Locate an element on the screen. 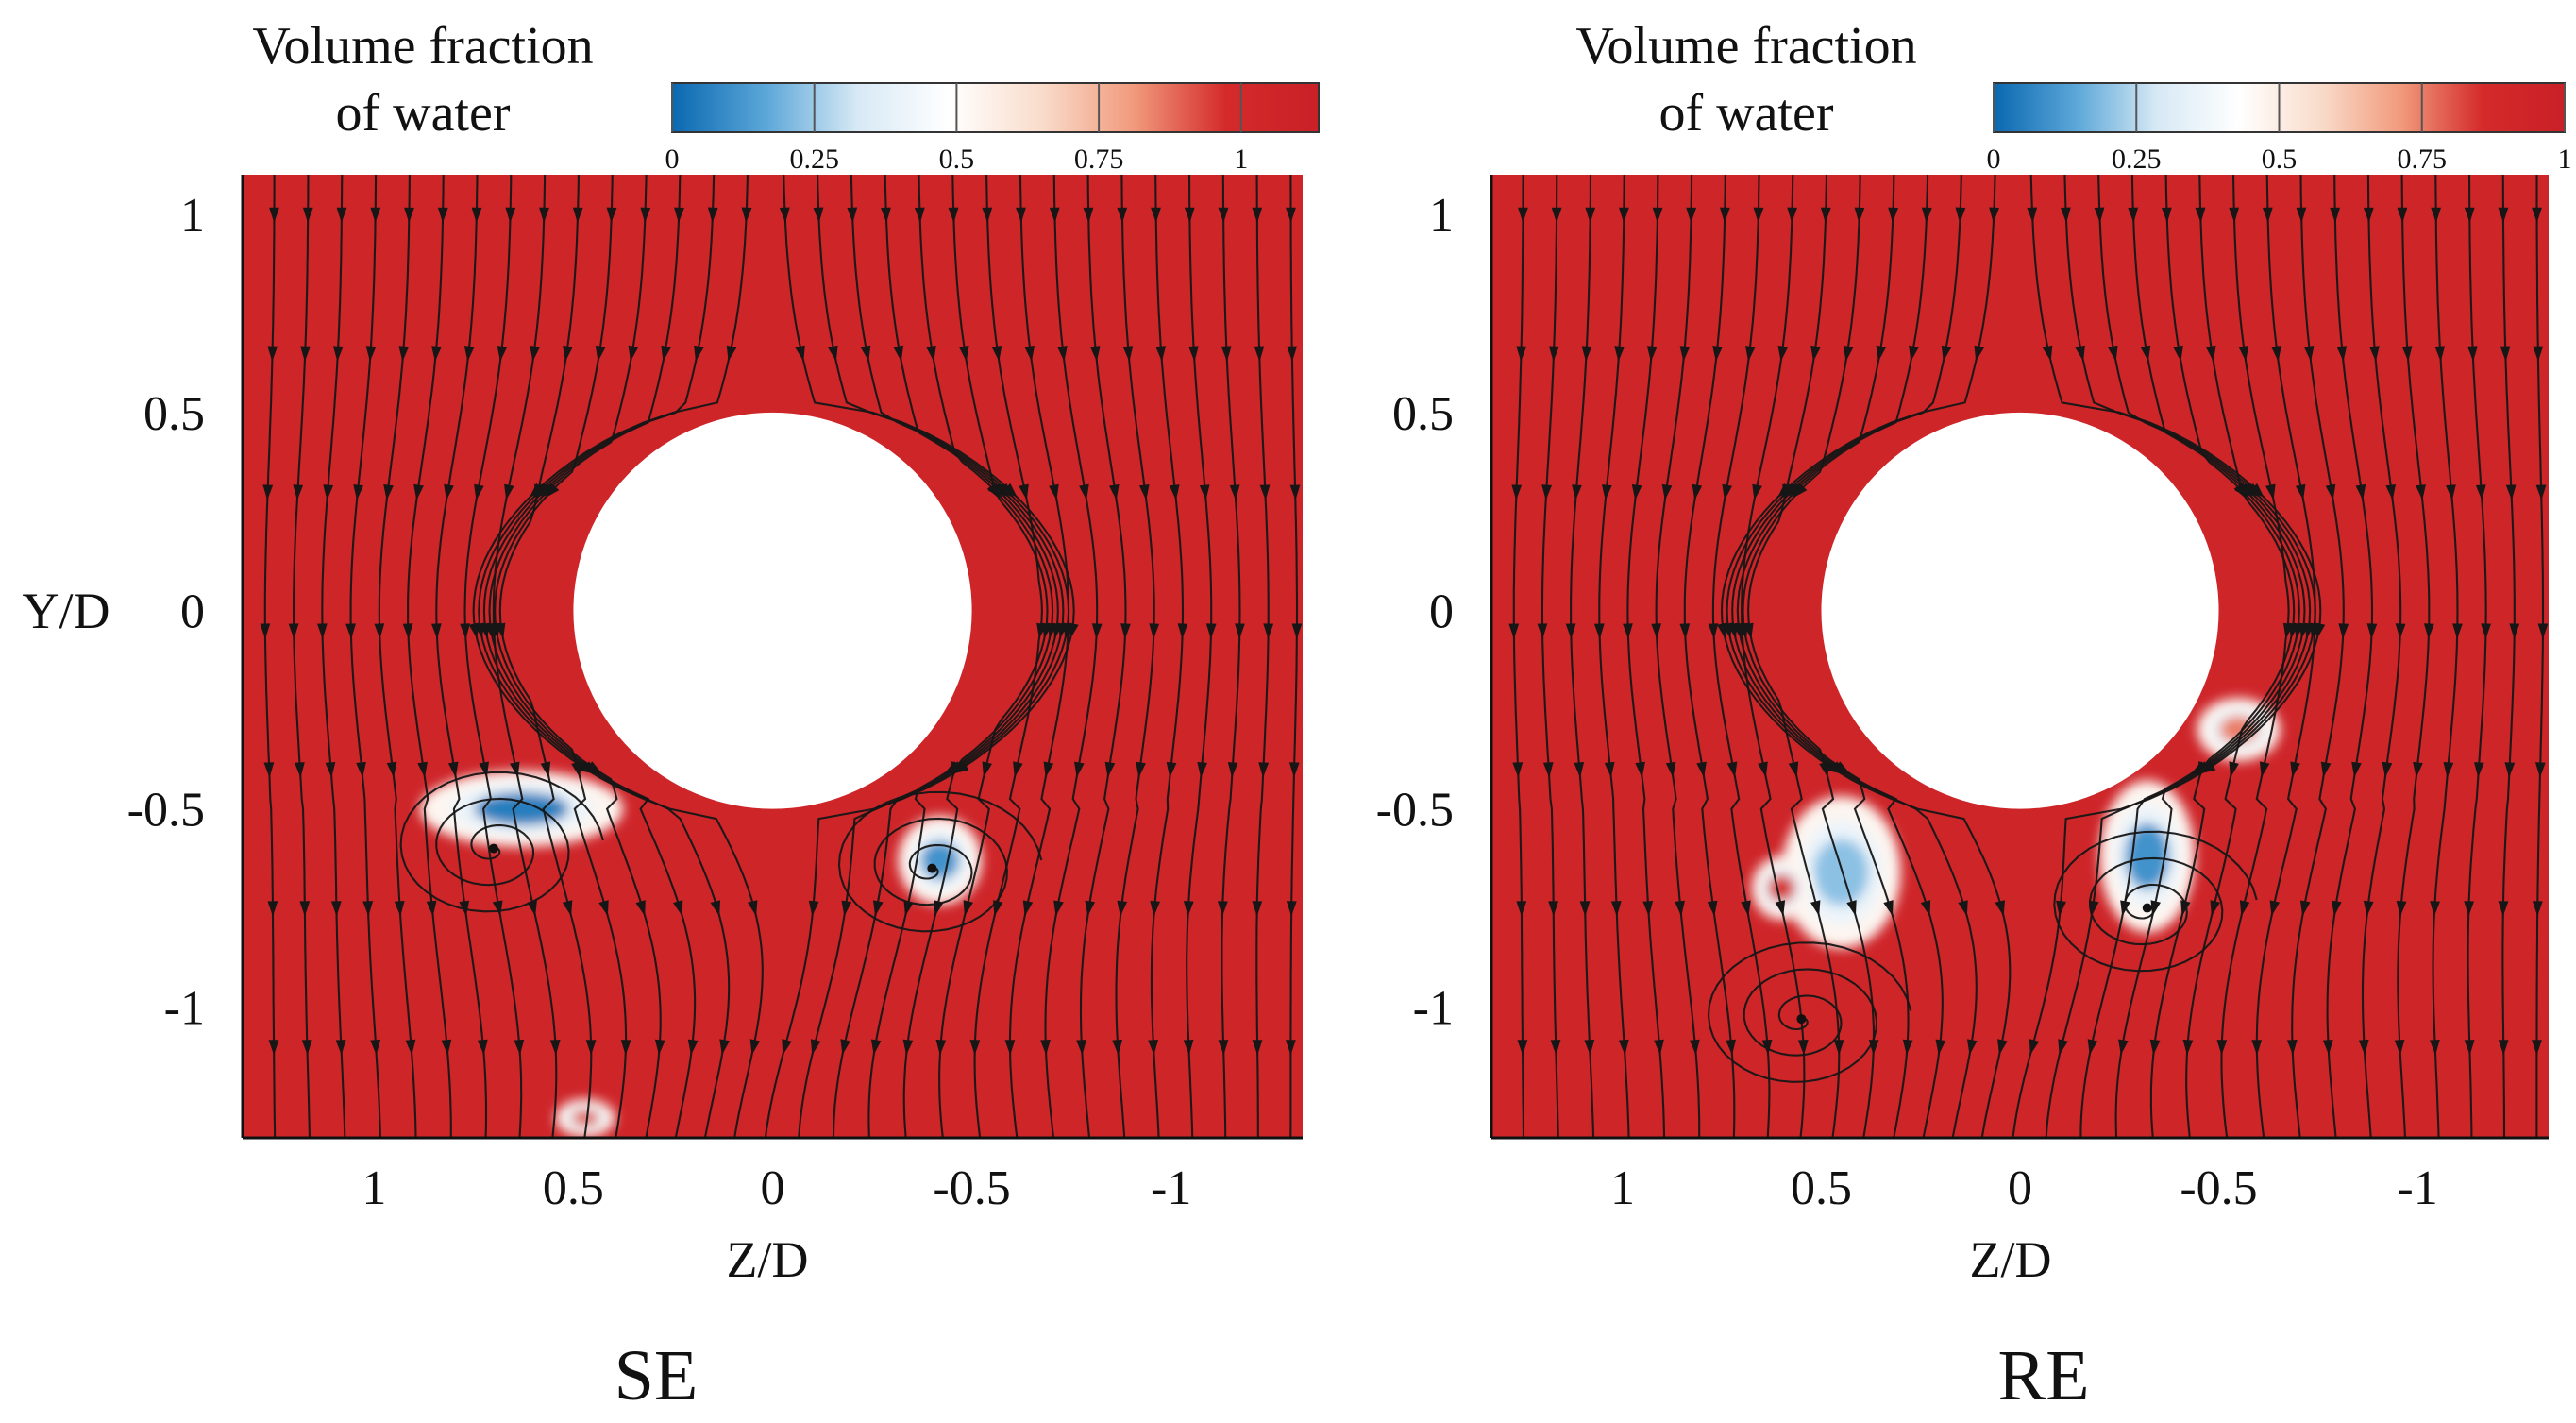 The width and height of the screenshot is (2576, 1423). y-tick-label: -0.5 is located at coordinates (1415, 811).